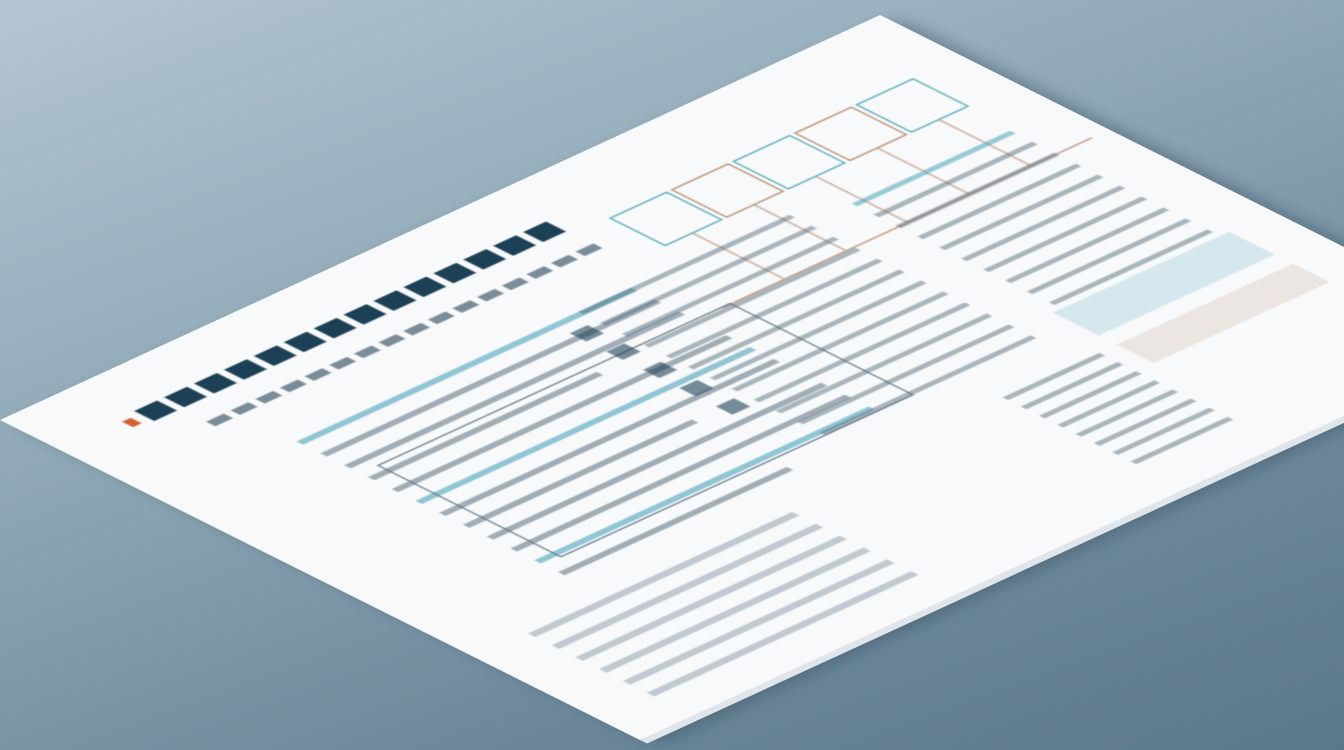 Image resolution: width=1344 pixels, height=750 pixels. I want to click on heading-marker, so click(131, 422).